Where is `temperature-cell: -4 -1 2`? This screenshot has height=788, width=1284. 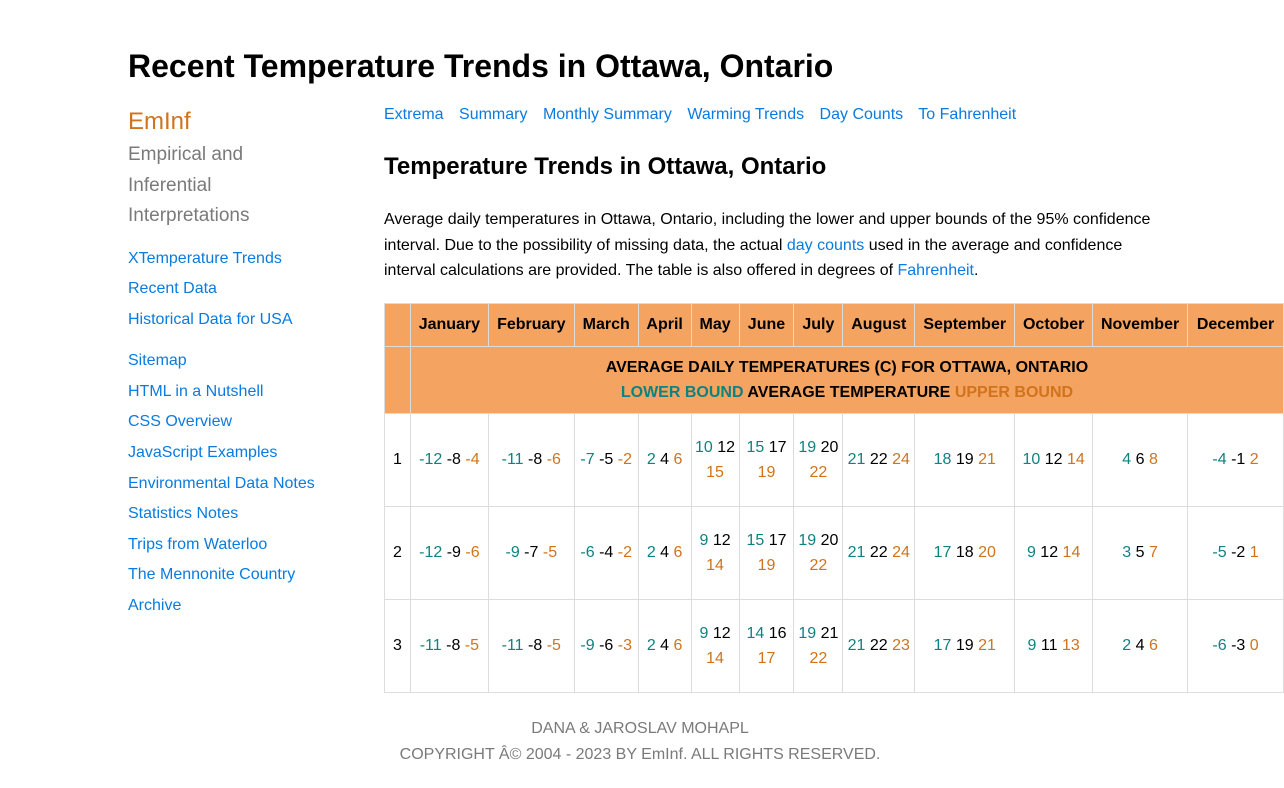 temperature-cell: -4 -1 2 is located at coordinates (1235, 460).